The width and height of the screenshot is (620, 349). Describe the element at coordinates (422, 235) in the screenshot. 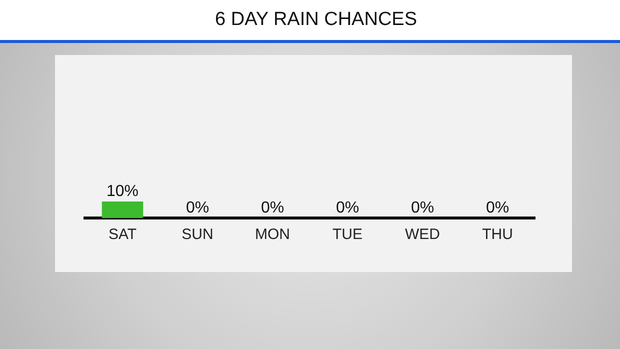

I see `x-tick-label: WED` at that location.